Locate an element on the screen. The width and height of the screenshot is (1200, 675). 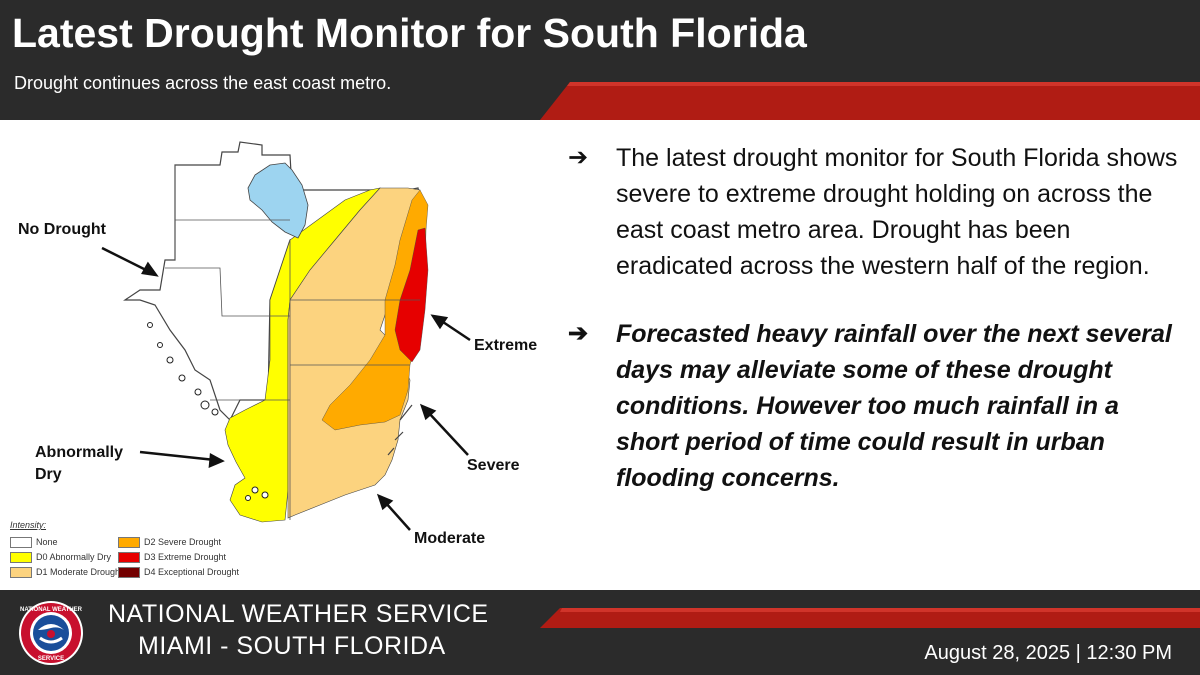
d3-extreme-drought-region is located at coordinates (411, 295).